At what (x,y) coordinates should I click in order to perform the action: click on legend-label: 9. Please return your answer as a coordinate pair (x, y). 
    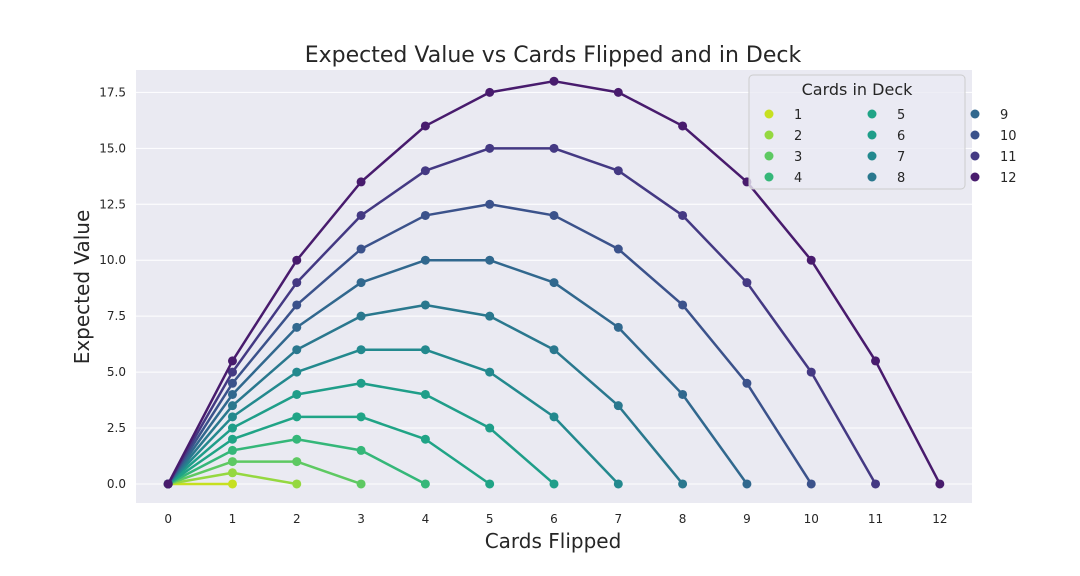
    Looking at the image, I should click on (1004, 115).